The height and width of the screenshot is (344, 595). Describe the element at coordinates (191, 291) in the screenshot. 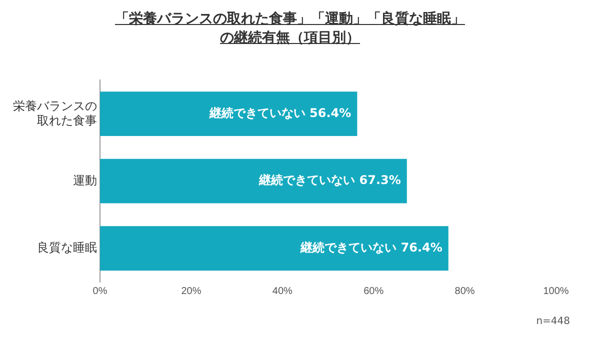

I see `x-tick-label: 20%` at that location.